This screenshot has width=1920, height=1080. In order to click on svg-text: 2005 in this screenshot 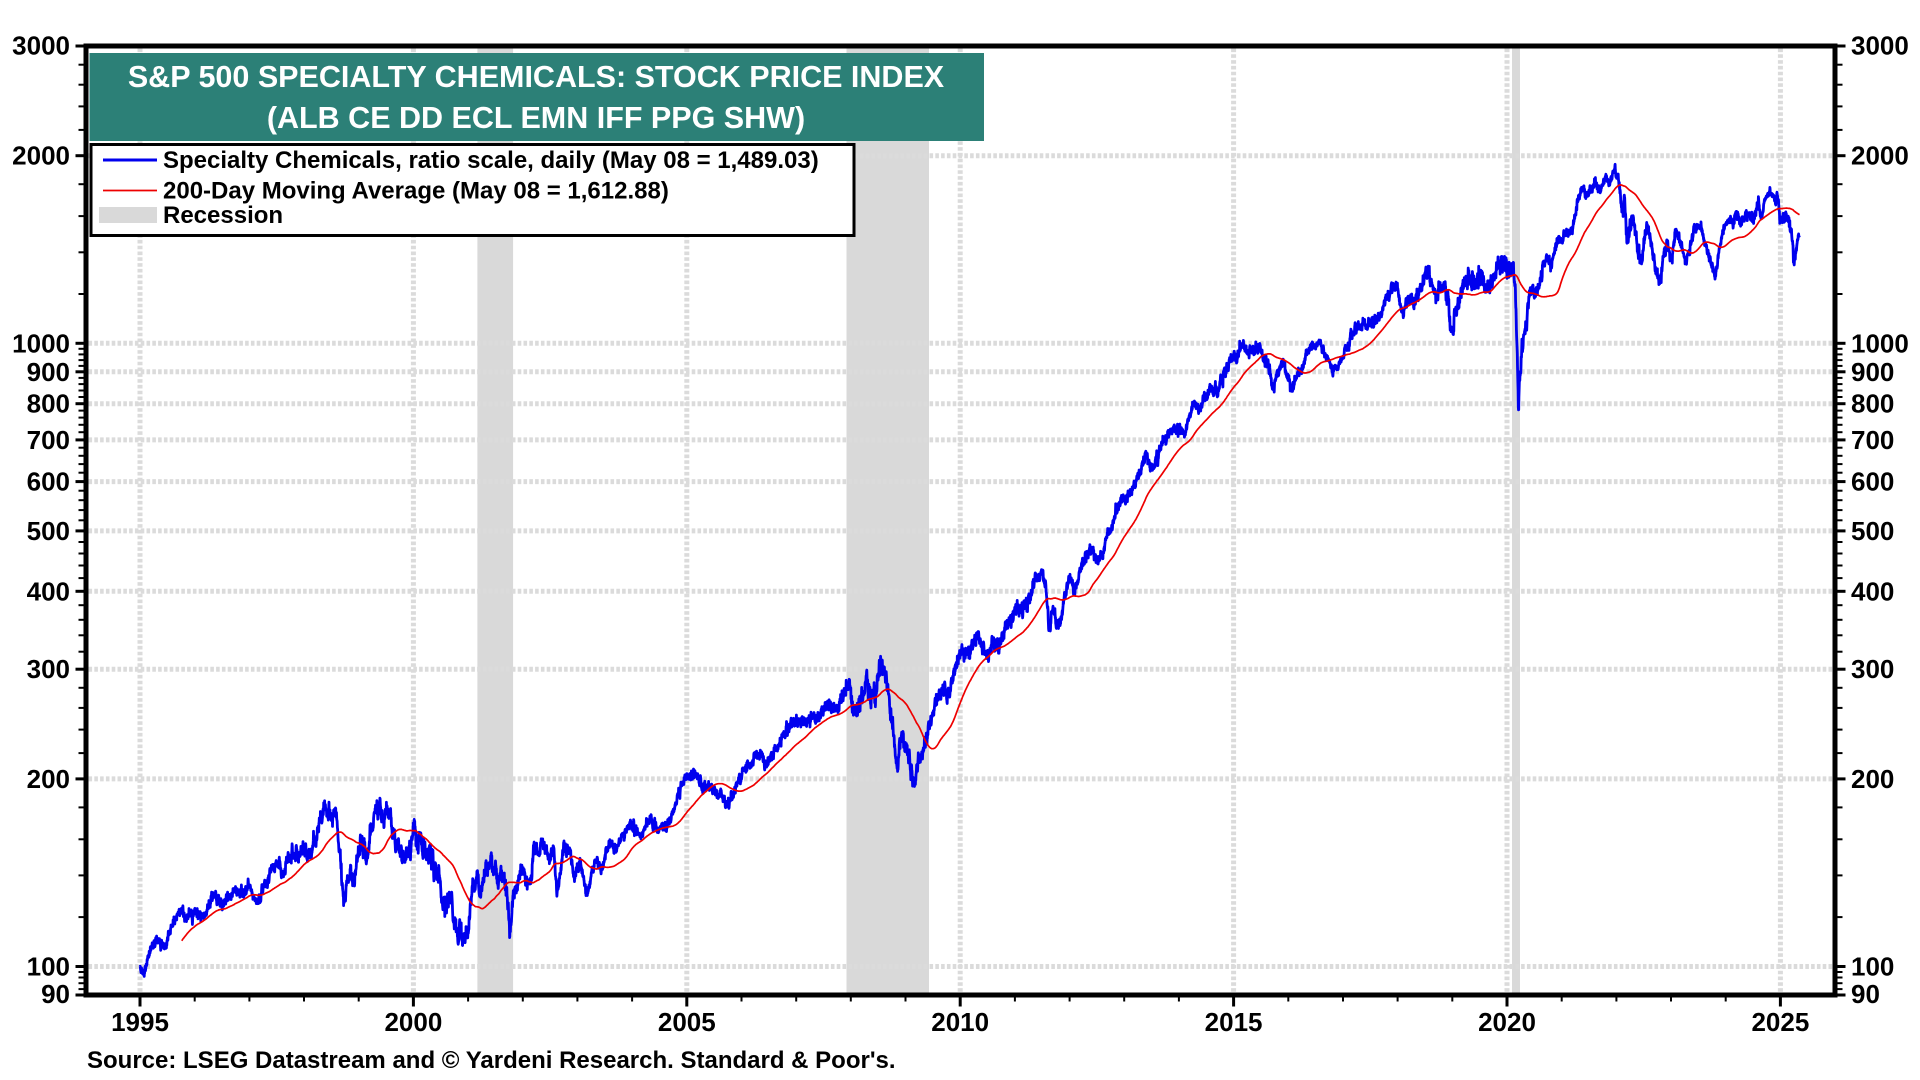, I will do `click(687, 1022)`.